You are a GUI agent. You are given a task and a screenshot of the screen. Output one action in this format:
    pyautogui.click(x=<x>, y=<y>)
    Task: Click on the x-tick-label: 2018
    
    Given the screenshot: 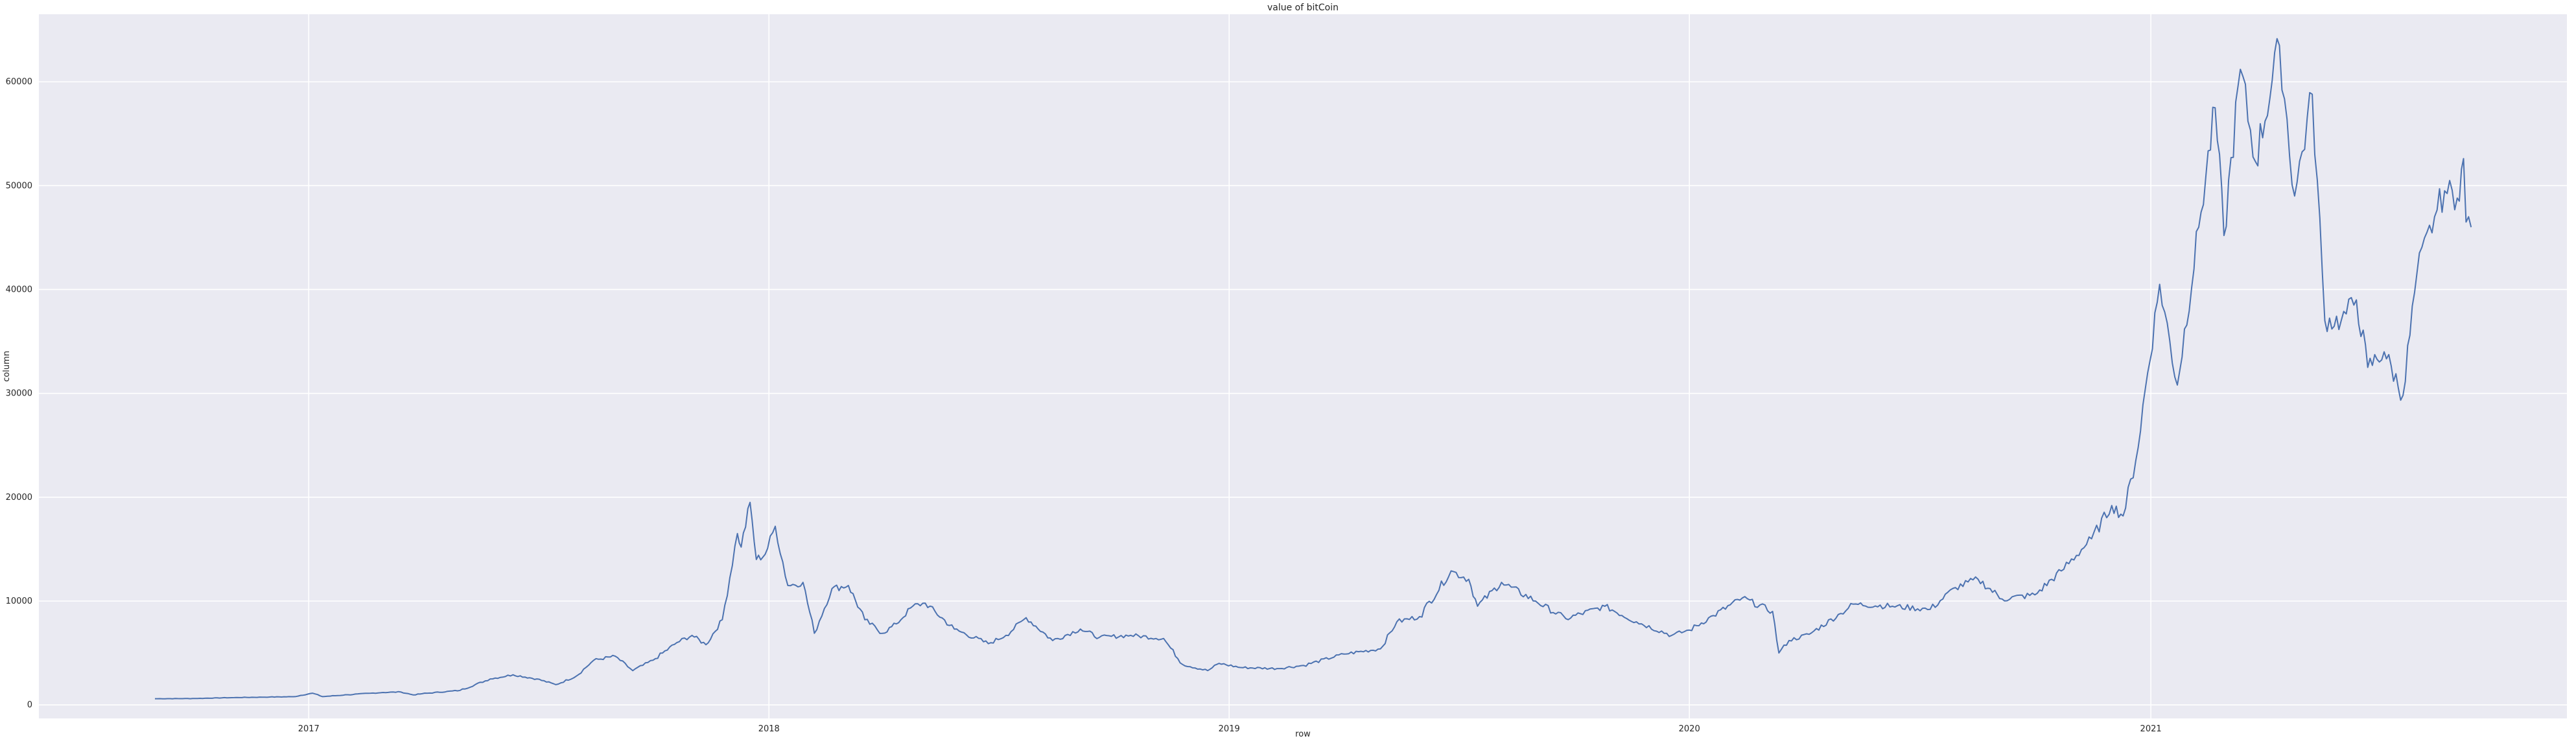 What is the action you would take?
    pyautogui.click(x=769, y=729)
    